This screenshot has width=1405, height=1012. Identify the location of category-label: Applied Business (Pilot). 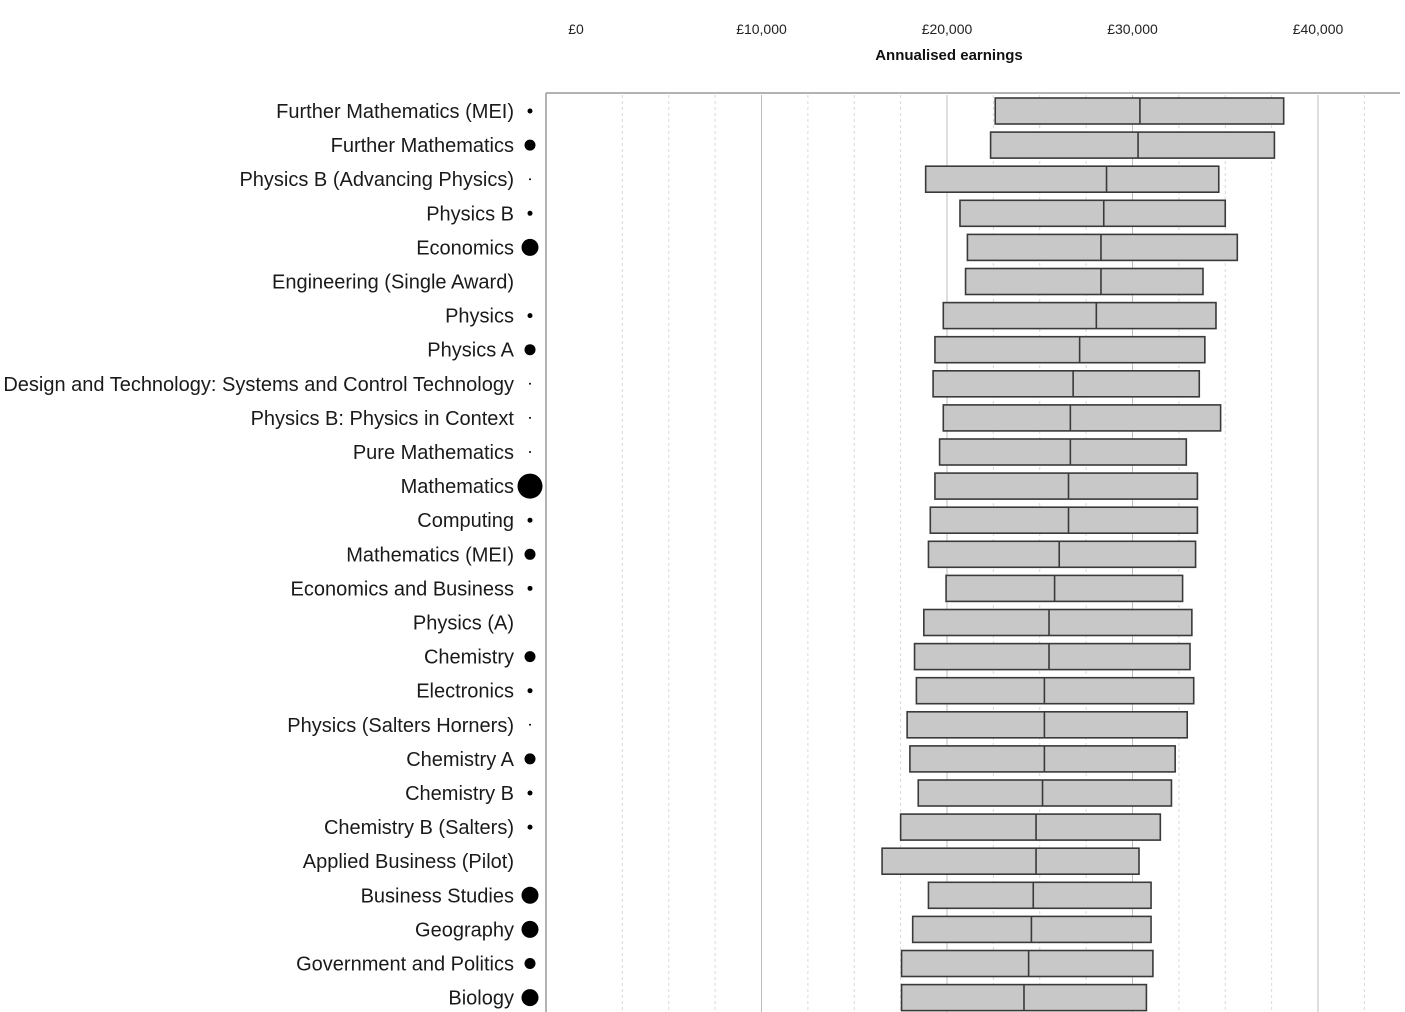
(408, 862).